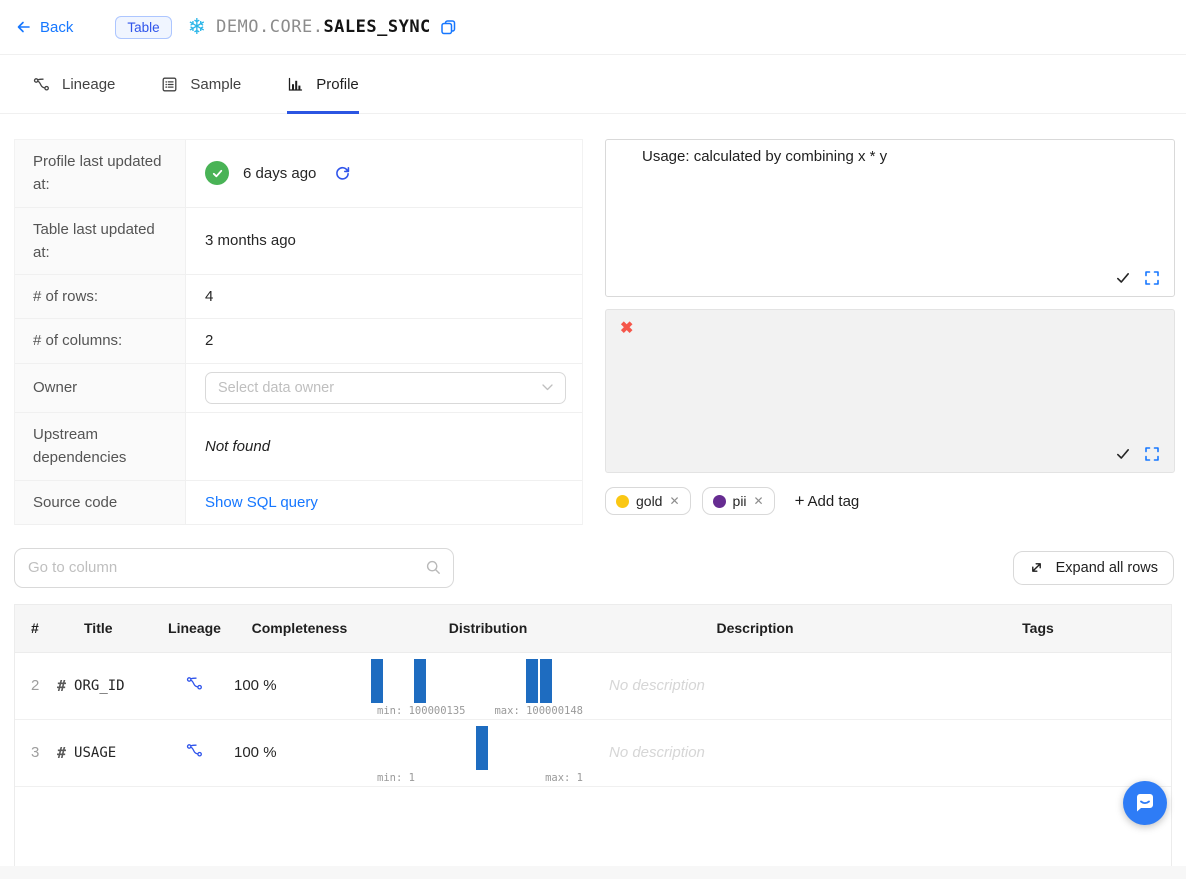  I want to click on tab-profile: Profile, so click(323, 84).